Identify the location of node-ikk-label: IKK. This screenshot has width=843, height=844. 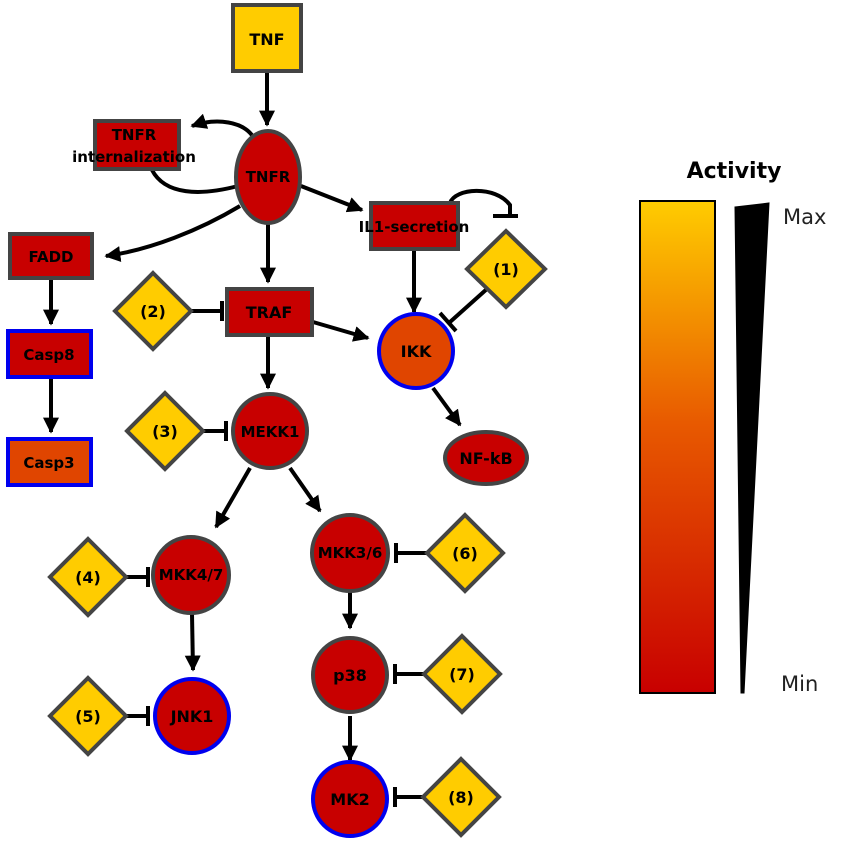
(416, 351).